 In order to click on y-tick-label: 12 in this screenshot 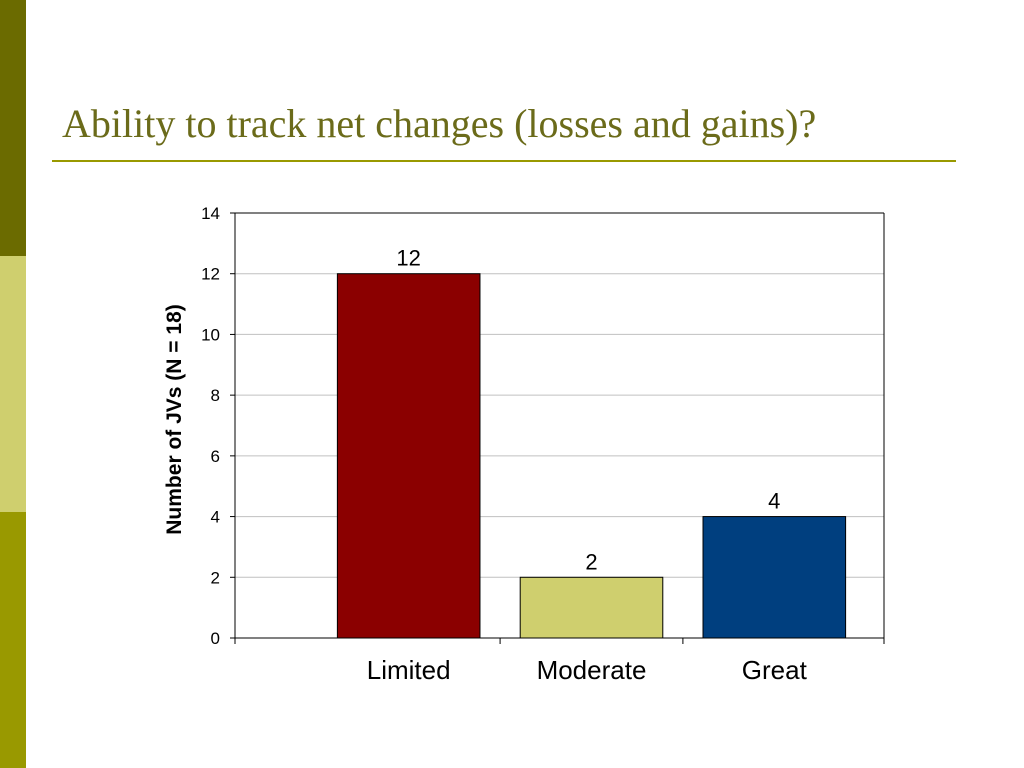, I will do `click(210, 274)`.